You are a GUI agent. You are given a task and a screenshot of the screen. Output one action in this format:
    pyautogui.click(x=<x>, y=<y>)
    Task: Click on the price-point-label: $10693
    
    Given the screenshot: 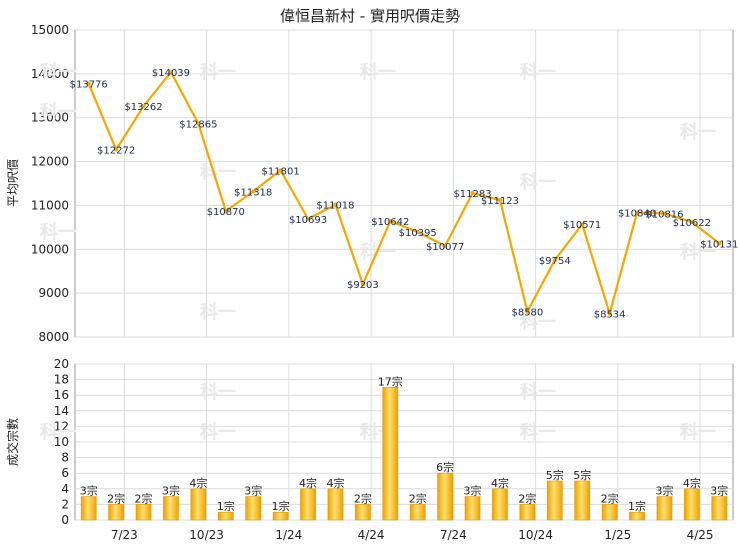 What is the action you would take?
    pyautogui.click(x=308, y=220)
    